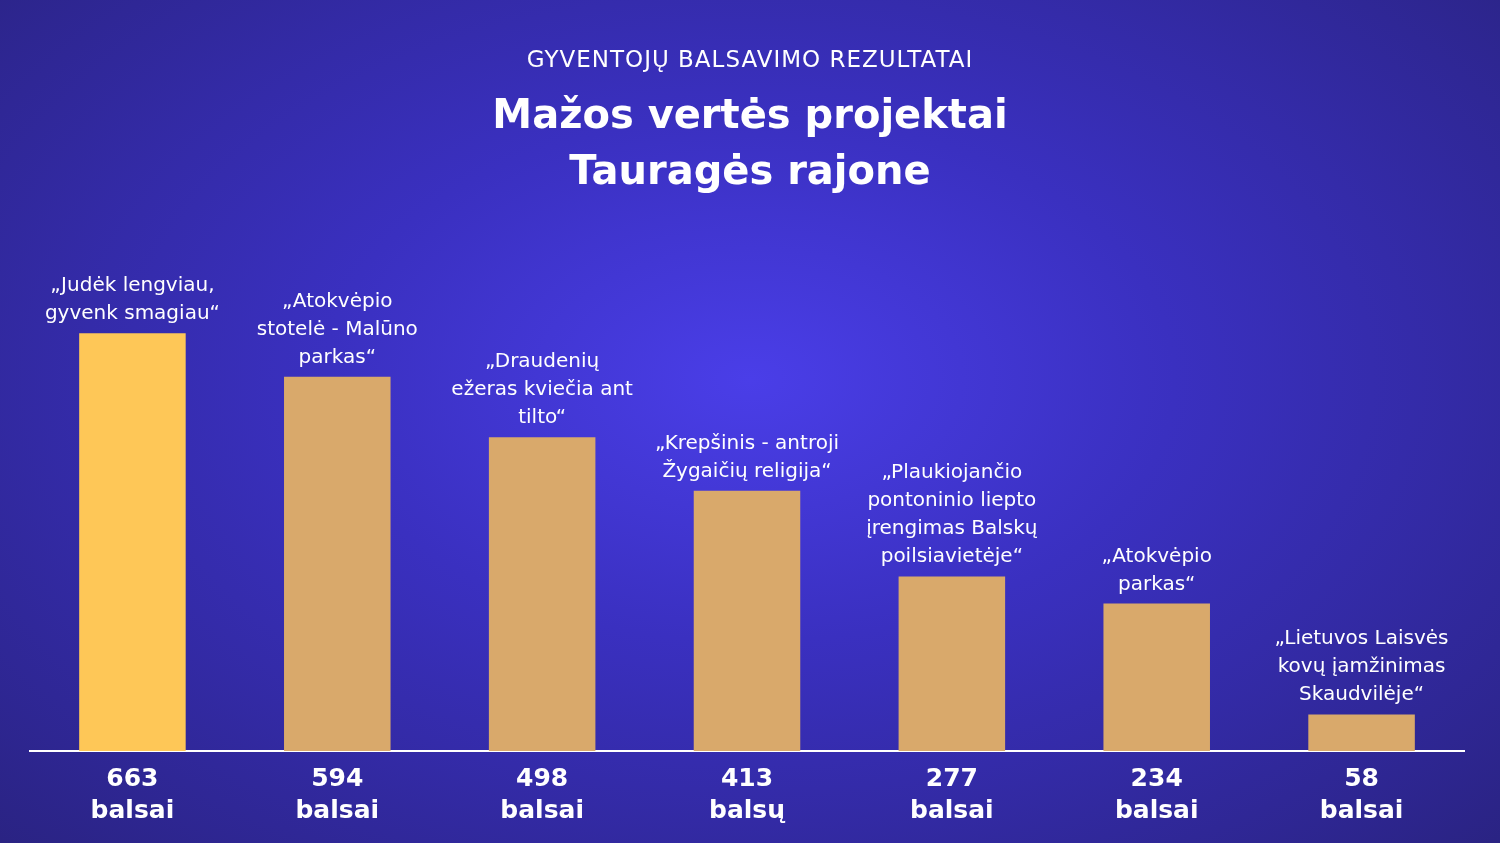 The height and width of the screenshot is (843, 1500). Describe the element at coordinates (747, 793) in the screenshot. I see `data-label: 413 balsų` at that location.